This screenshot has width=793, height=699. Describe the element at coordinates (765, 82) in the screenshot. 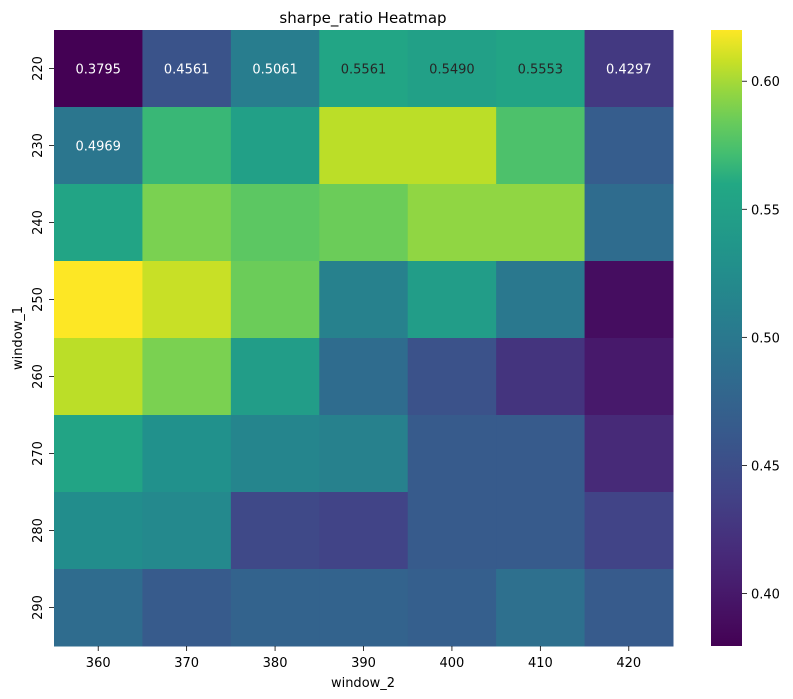

I see `colorbar-tick-label: 0.60` at that location.